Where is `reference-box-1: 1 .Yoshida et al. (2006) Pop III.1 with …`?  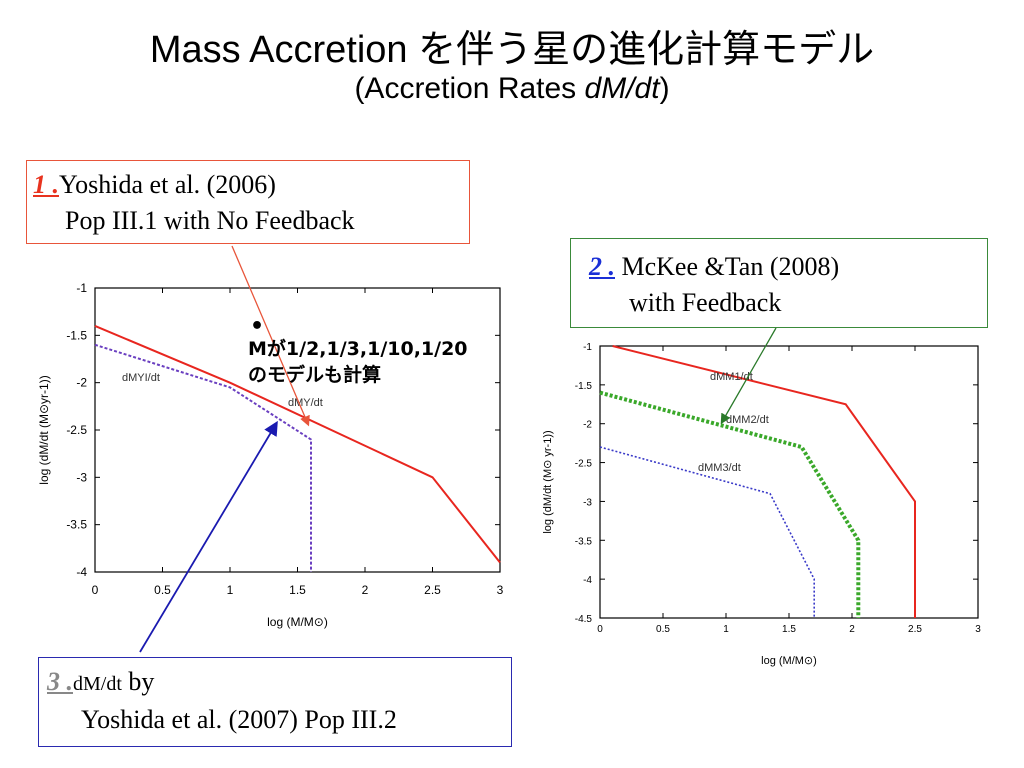
reference-box-1: 1 .Yoshida et al. (2006) Pop III.1 with … is located at coordinates (248, 202).